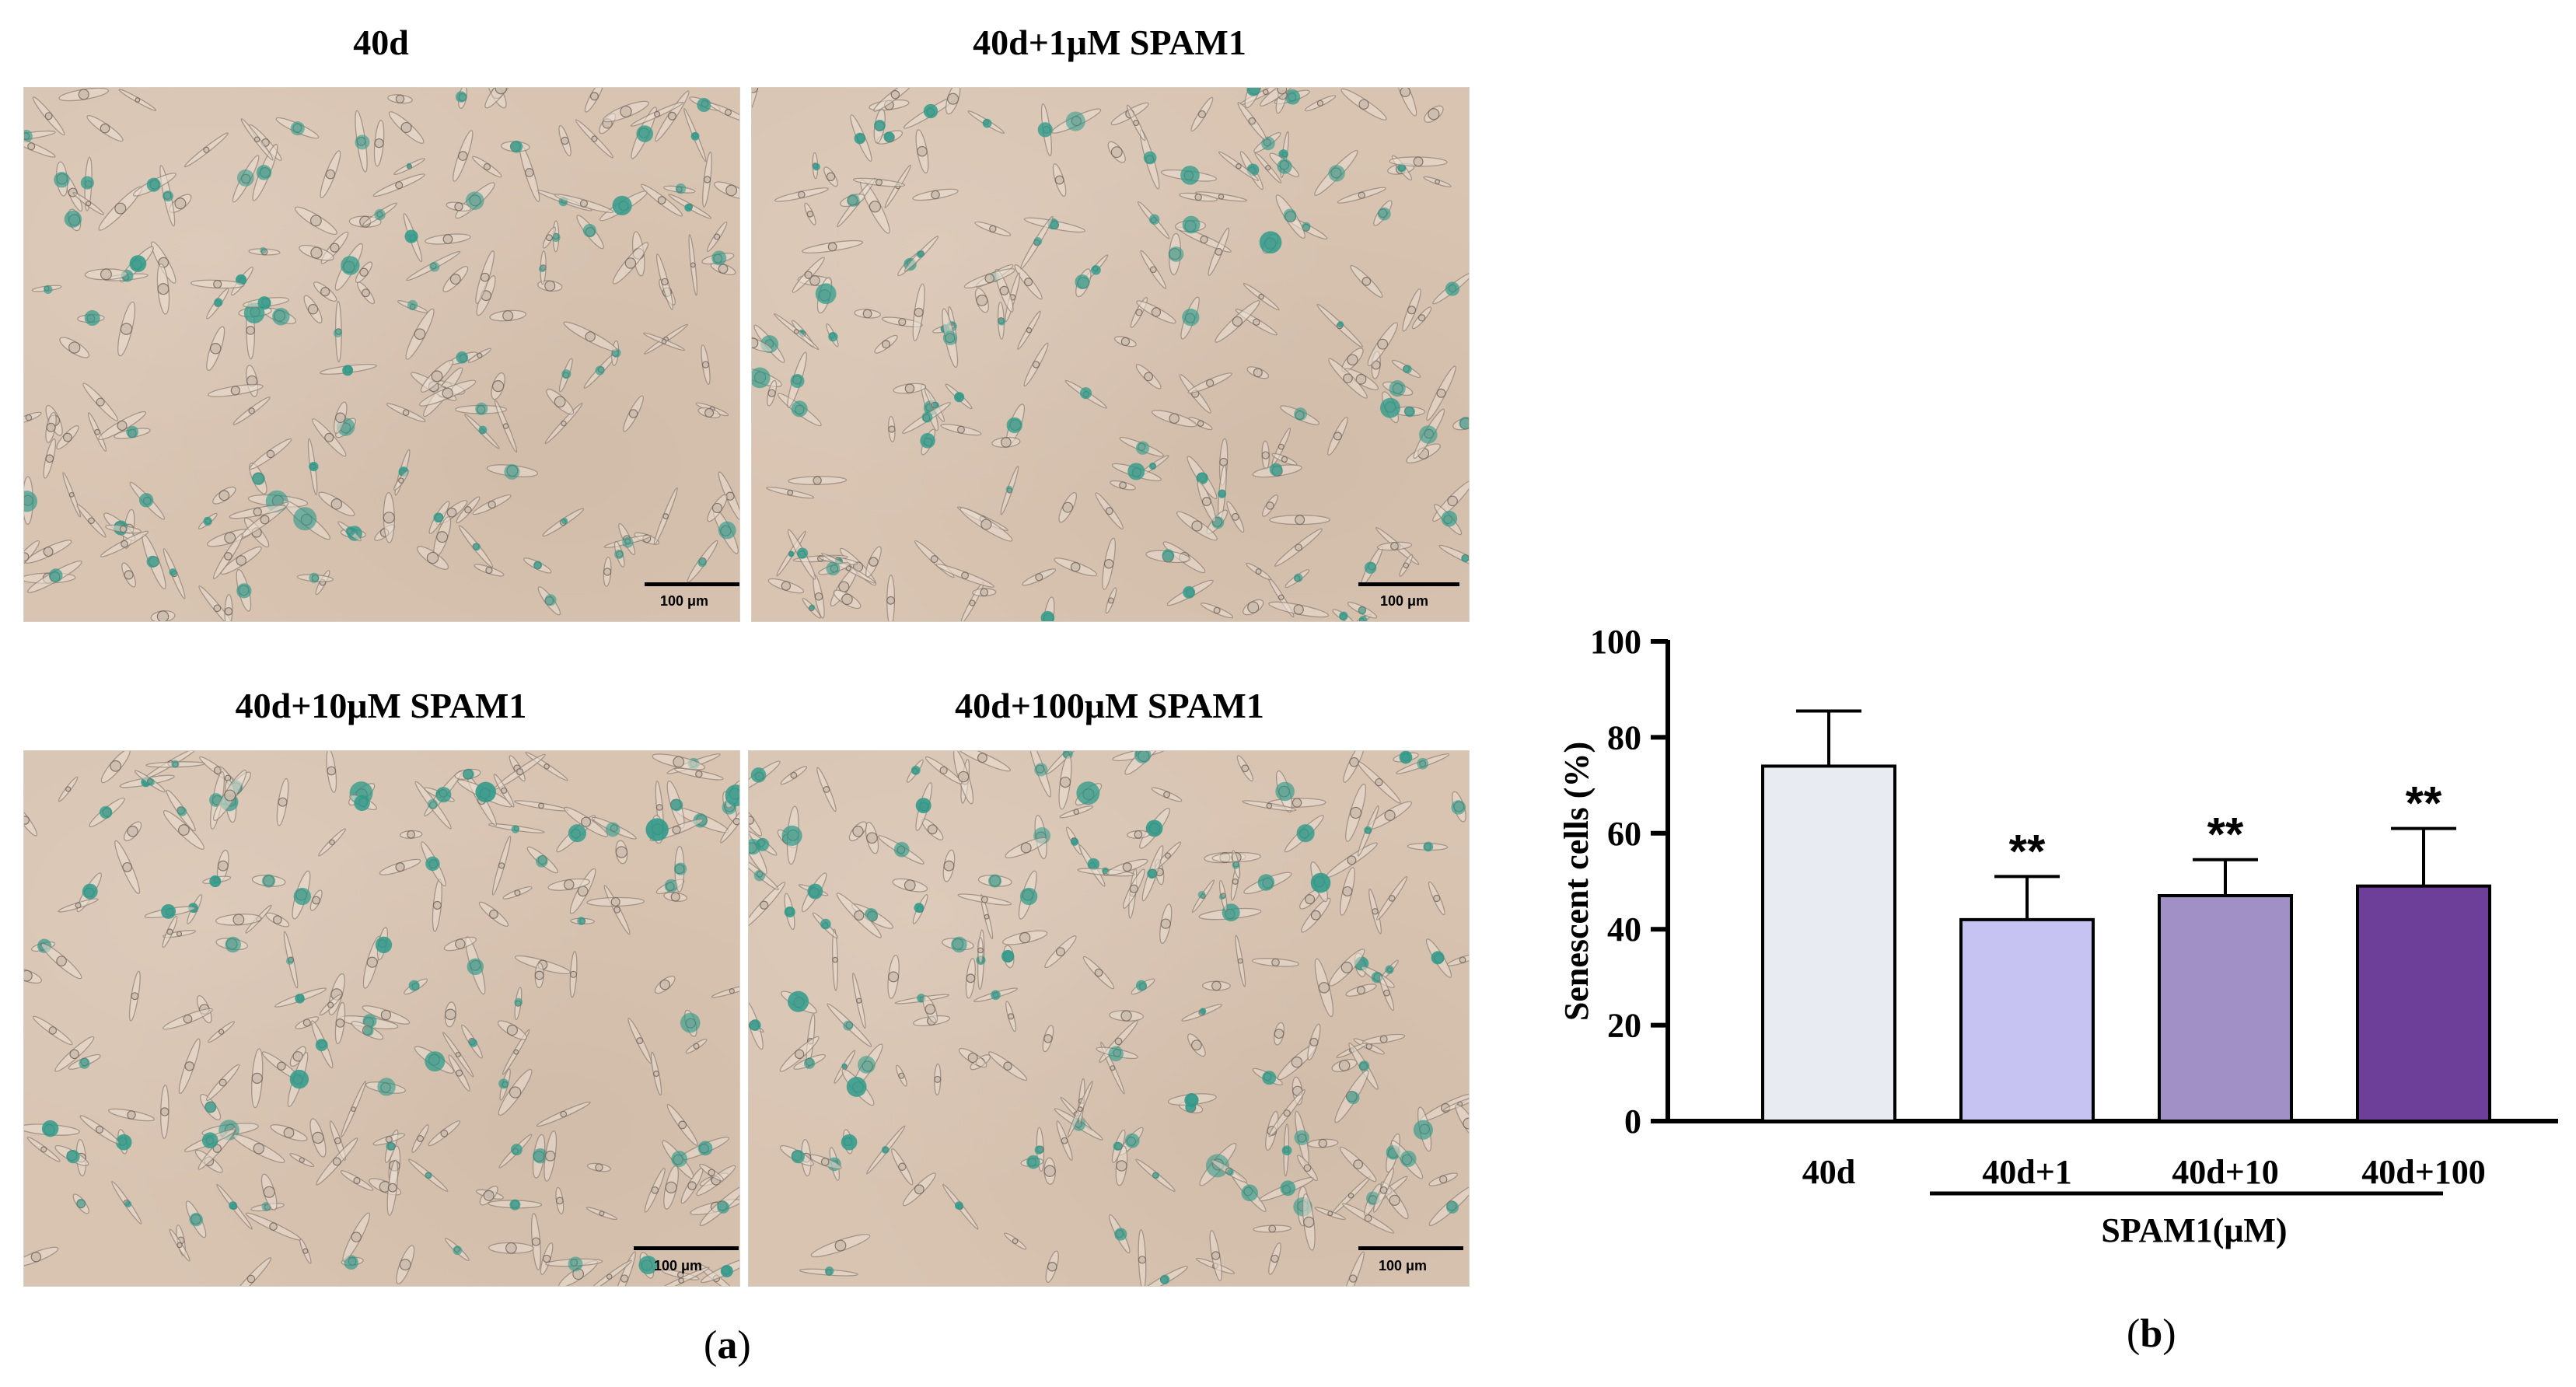 This screenshot has height=1387, width=2576. Describe the element at coordinates (2225, 1008) in the screenshot. I see `bar-40d+10` at that location.